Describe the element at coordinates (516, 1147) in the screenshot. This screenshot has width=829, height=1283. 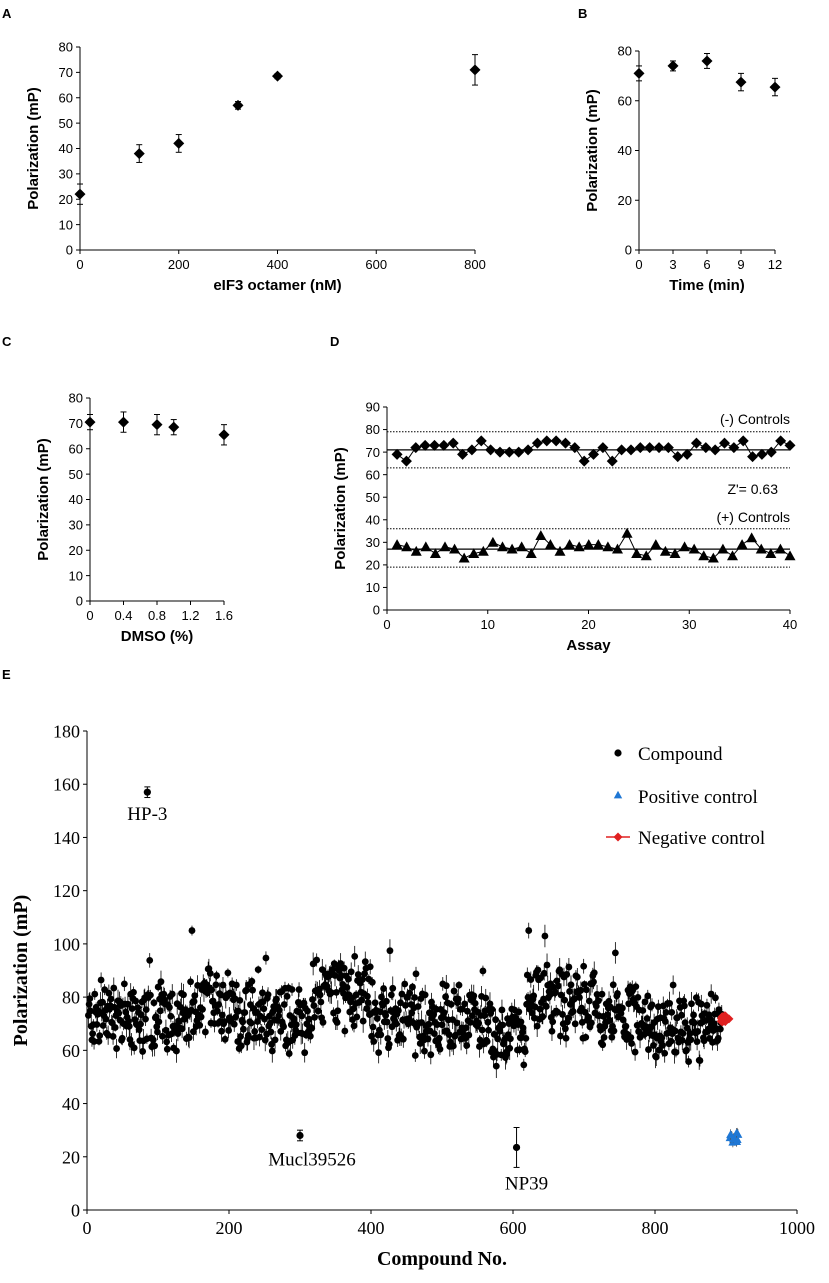
I see `outlier-point` at that location.